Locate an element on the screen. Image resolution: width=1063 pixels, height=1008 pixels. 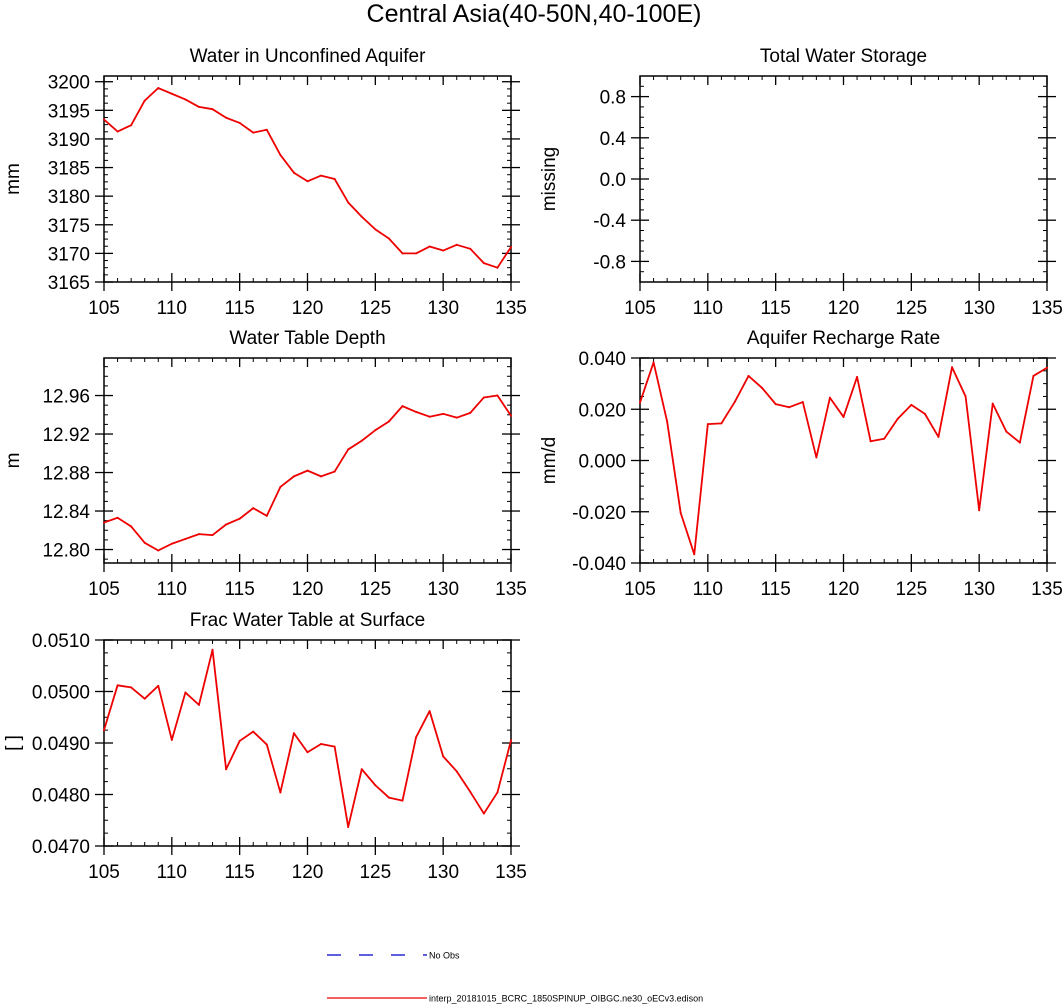
y-tick-label: 0.0480 is located at coordinates (61, 796).